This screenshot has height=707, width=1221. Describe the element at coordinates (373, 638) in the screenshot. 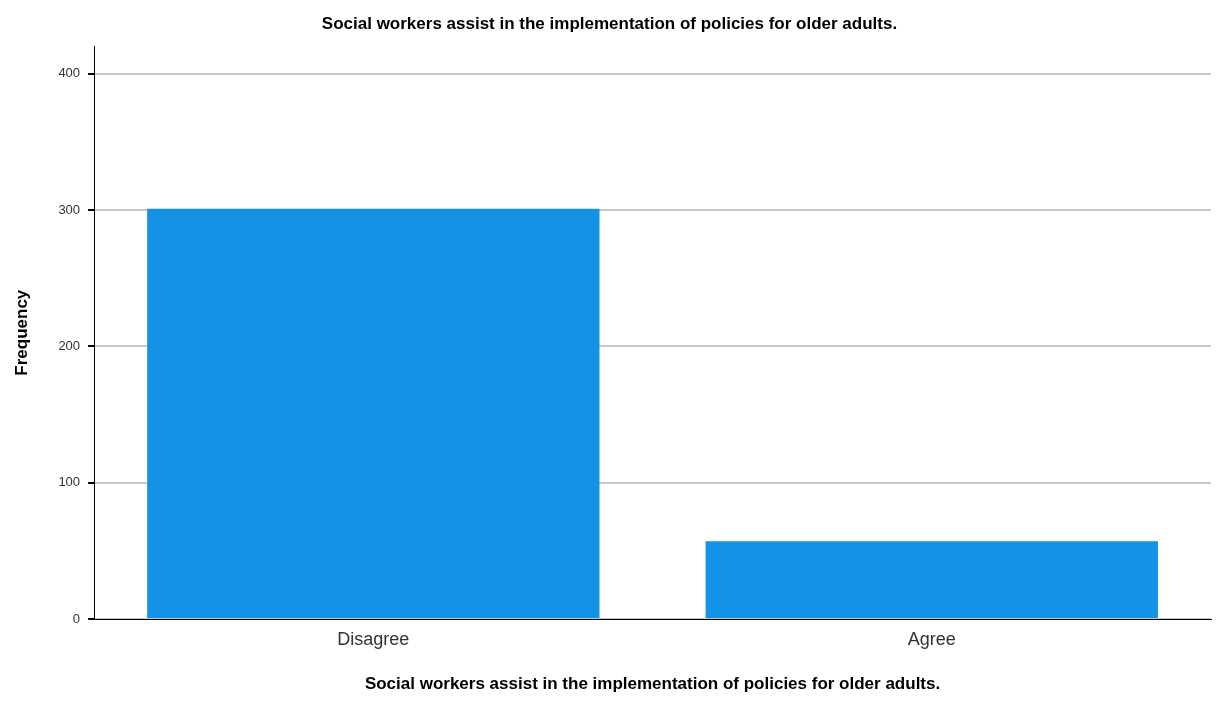

I see `x-tick-label: Disagree` at that location.